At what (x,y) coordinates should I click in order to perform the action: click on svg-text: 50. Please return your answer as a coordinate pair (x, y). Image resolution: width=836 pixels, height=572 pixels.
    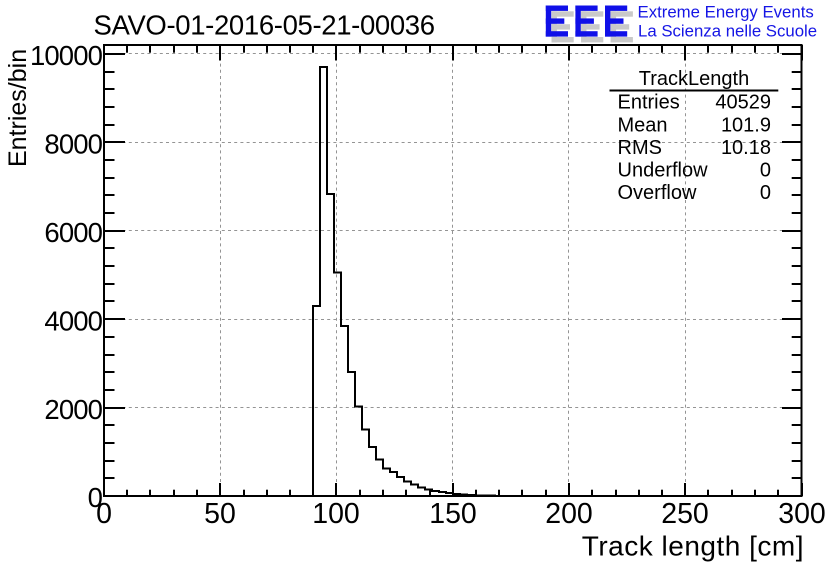
    Looking at the image, I should click on (220, 514).